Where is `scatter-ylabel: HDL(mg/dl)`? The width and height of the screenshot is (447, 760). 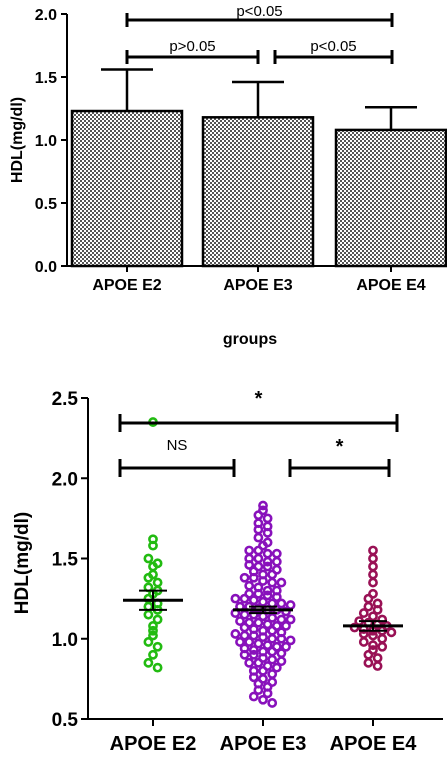 scatter-ylabel: HDL(mg/dl) is located at coordinates (22, 563).